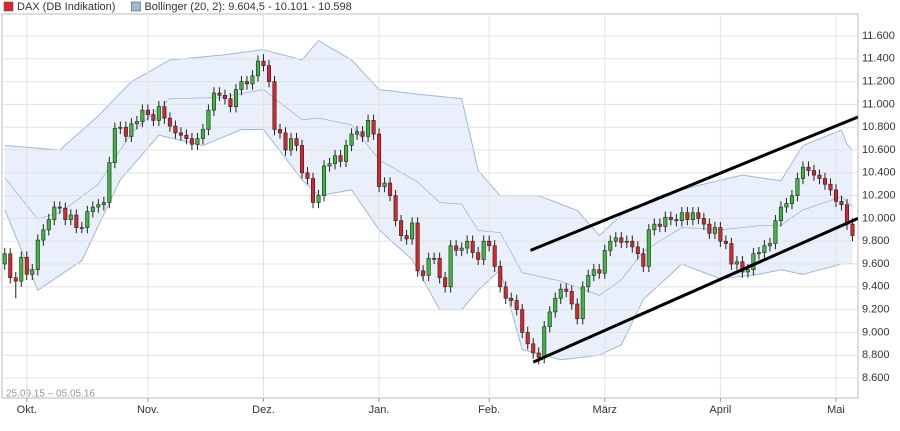  What do you see at coordinates (878, 36) in the screenshot?
I see `y-tick-label: 11.600` at bounding box center [878, 36].